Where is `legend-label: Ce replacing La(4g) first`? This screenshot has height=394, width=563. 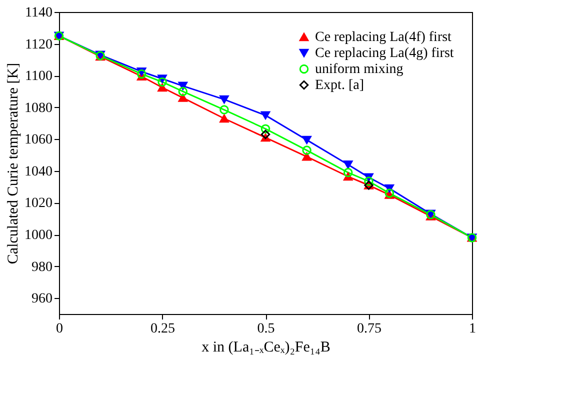 legend-label: Ce replacing La(4g) first is located at coordinates (384, 53).